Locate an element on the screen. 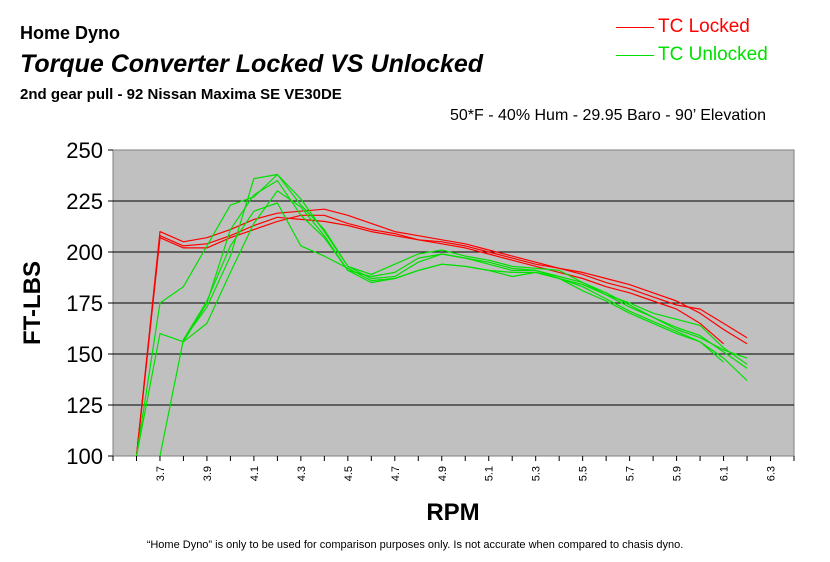 This screenshot has height=562, width=830. x-tick-label: 5.5 is located at coordinates (584, 473).